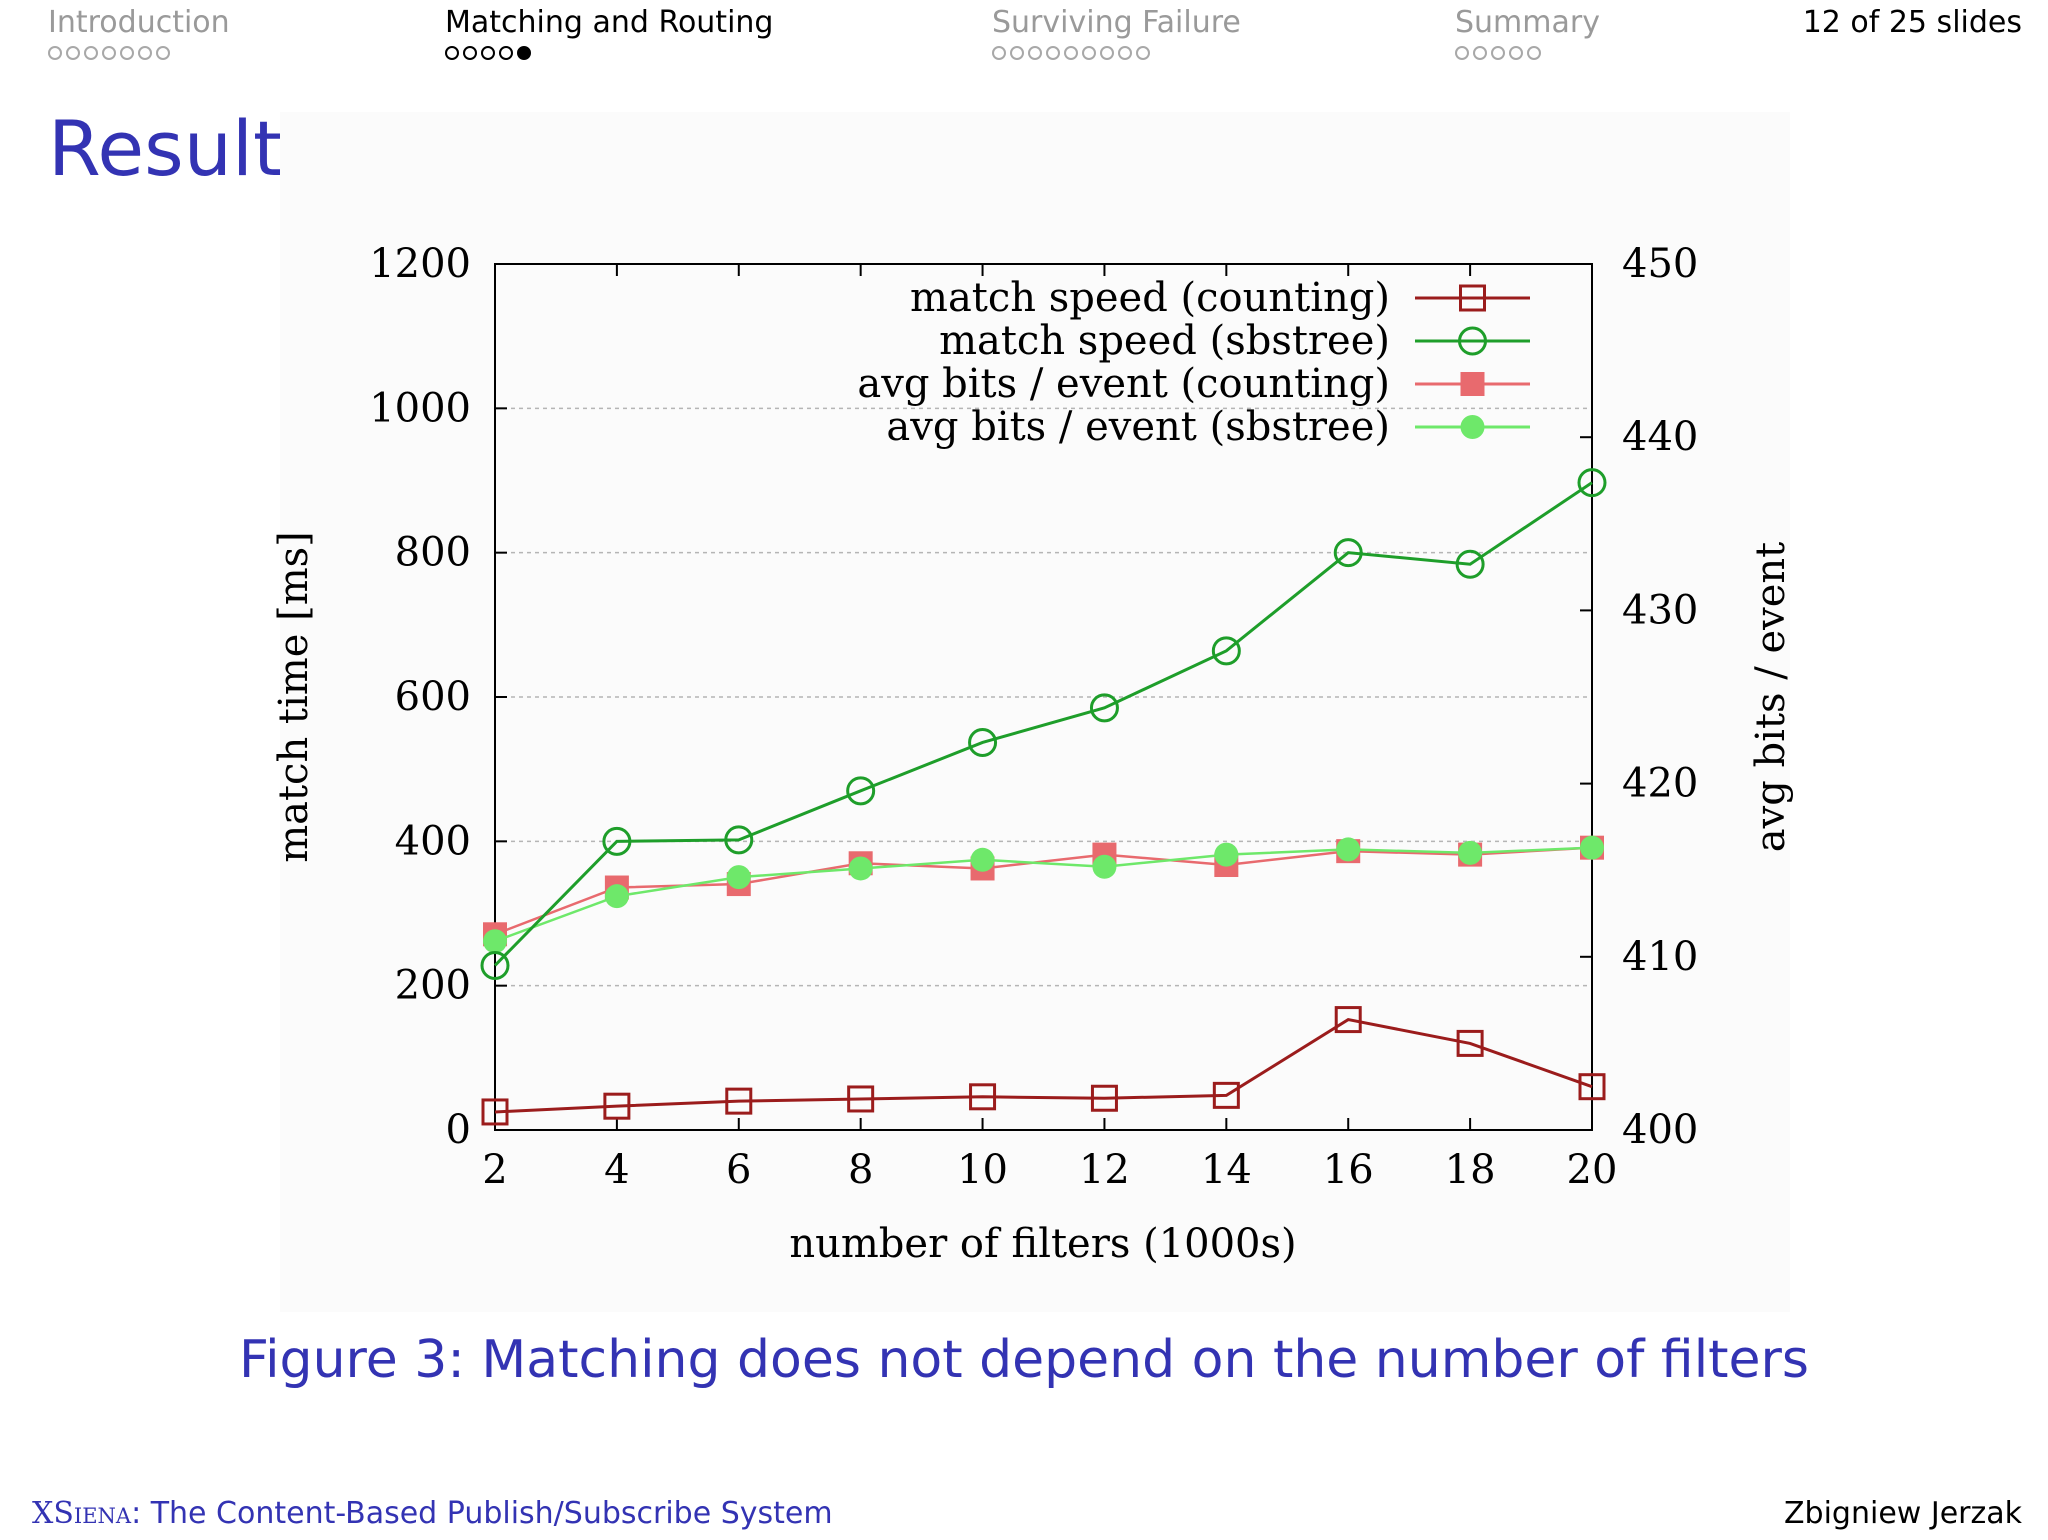  Describe the element at coordinates (1912, 22) in the screenshot. I see `slide-counter: 12 of 25 slides` at that location.